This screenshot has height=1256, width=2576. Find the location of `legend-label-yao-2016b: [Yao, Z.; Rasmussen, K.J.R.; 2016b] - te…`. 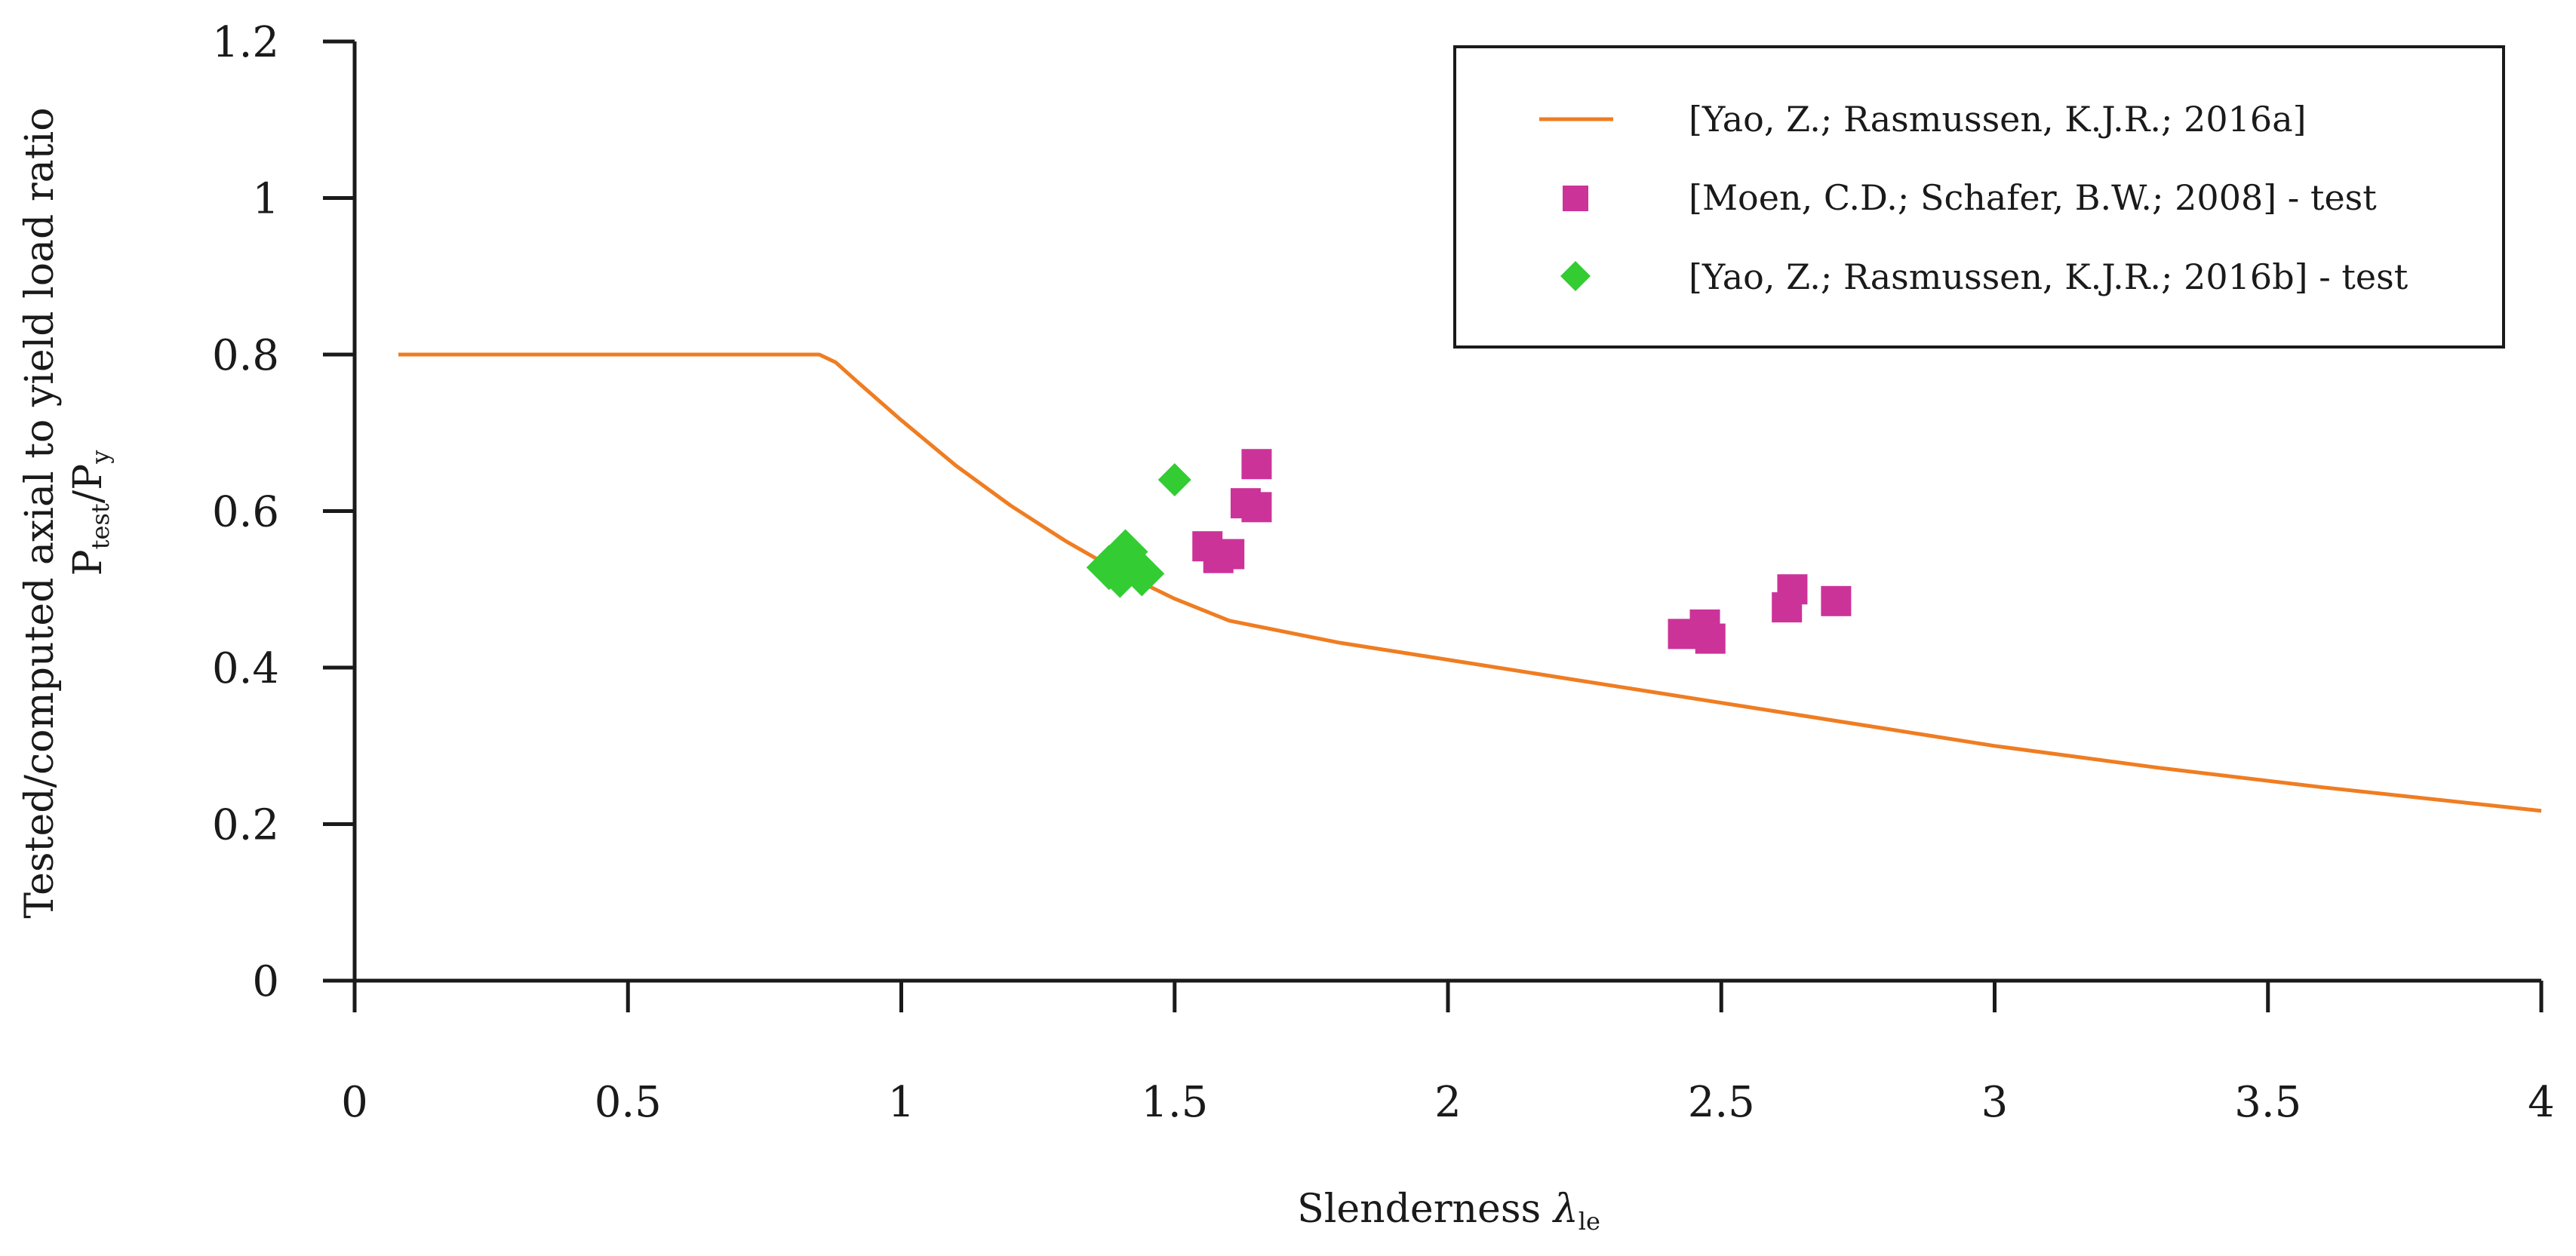

legend-label-yao-2016b: [Yao, Z.; Rasmussen, K.J.R.; 2016b] - te… is located at coordinates (2048, 277).